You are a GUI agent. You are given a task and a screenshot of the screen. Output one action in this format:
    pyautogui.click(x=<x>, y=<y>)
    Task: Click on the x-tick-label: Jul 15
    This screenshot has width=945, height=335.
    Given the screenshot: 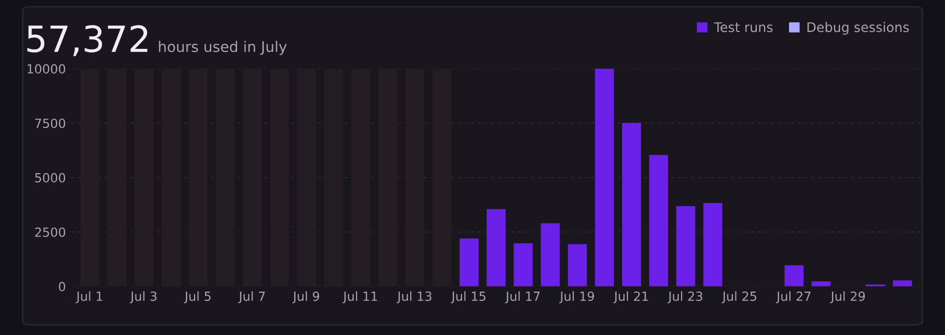 What is the action you would take?
    pyautogui.click(x=468, y=297)
    